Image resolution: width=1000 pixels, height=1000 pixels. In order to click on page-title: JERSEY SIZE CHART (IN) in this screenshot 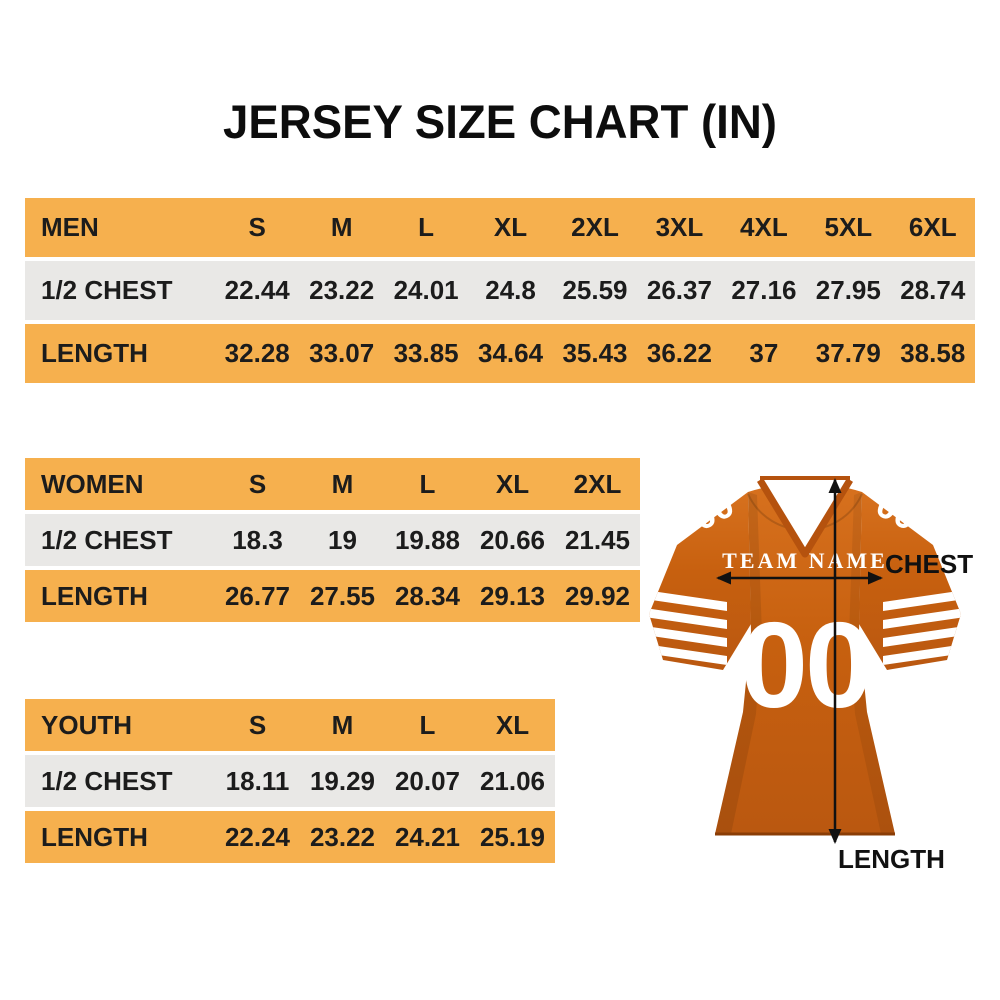, I will do `click(500, 121)`.